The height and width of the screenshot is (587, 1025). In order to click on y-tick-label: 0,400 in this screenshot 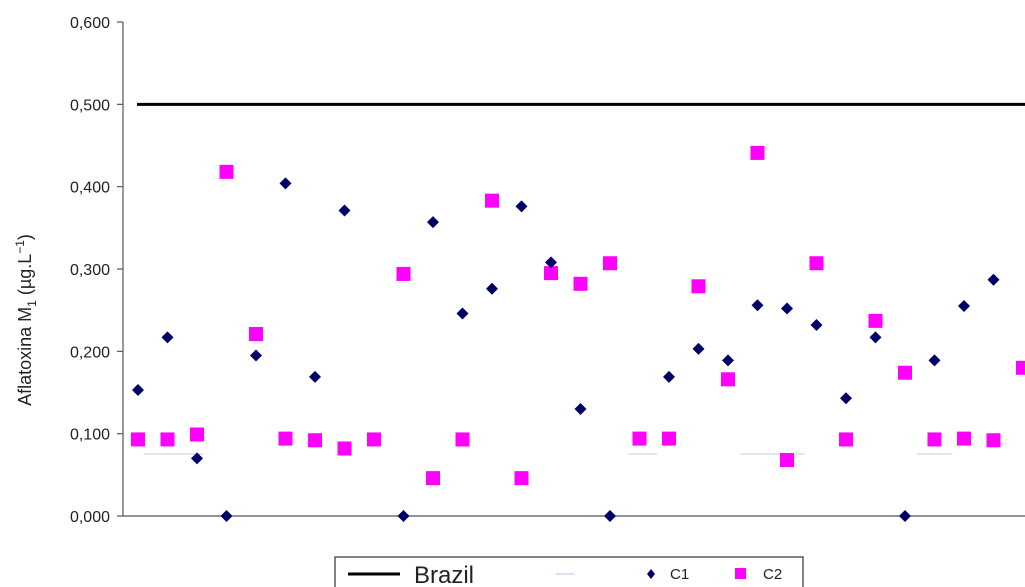, I will do `click(90, 188)`.